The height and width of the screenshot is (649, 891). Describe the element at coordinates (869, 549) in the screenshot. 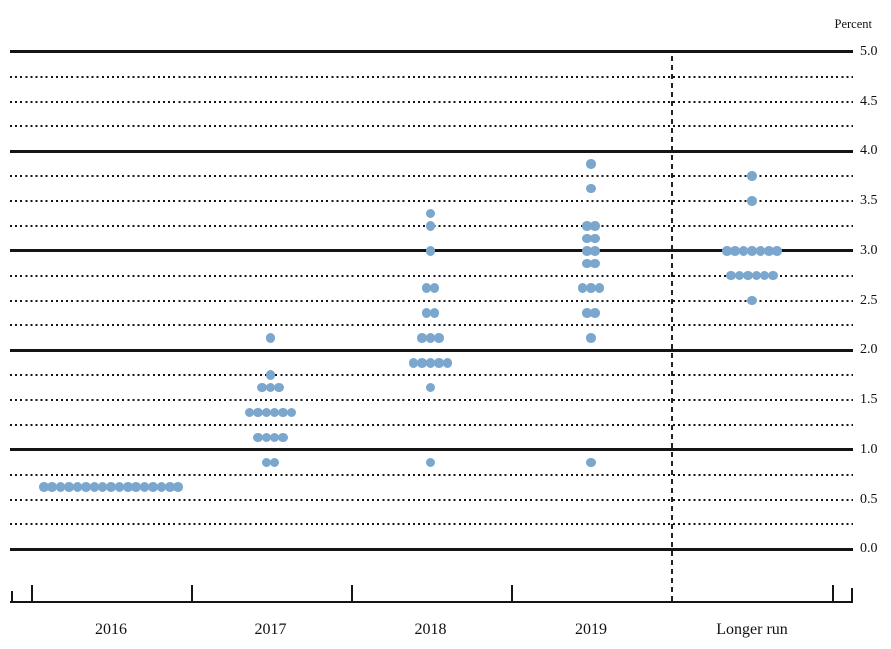

I see `y-axis-tick-label: 0.0` at that location.